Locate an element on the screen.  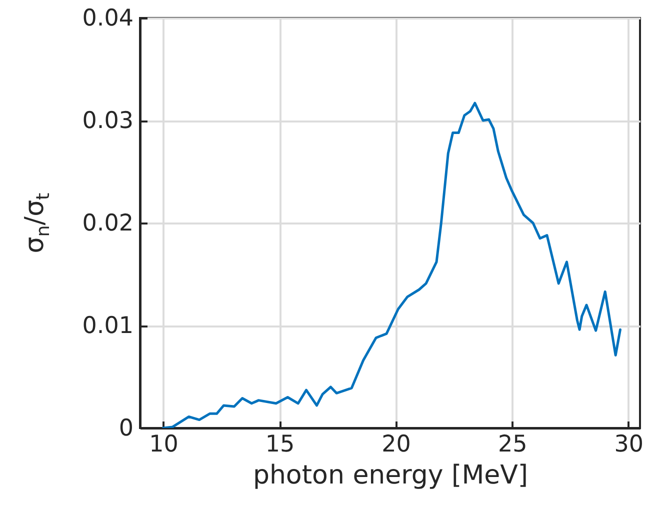
x-tick-label: 10 is located at coordinates (163, 445).